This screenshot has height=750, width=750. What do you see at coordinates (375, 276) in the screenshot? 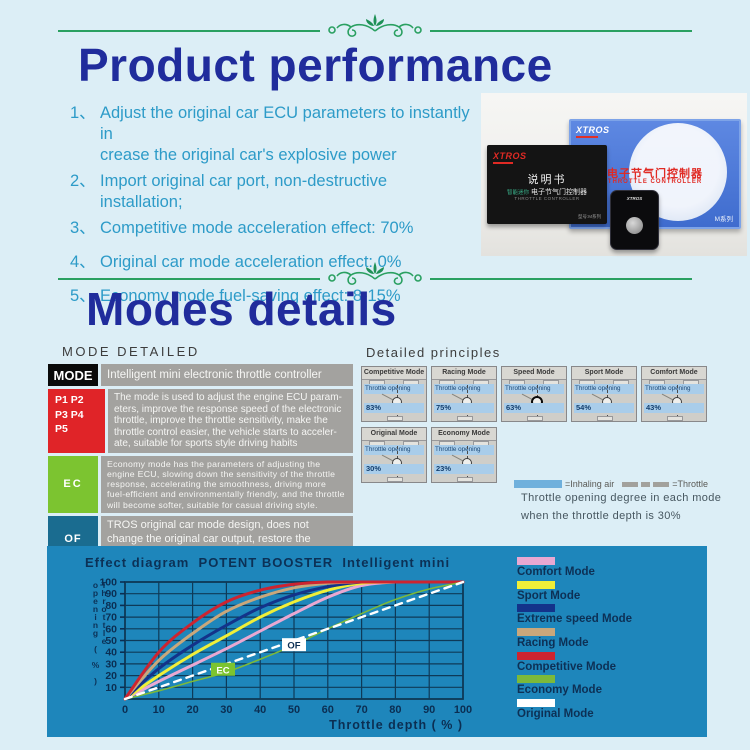
I see `section-divider` at bounding box center [375, 276].